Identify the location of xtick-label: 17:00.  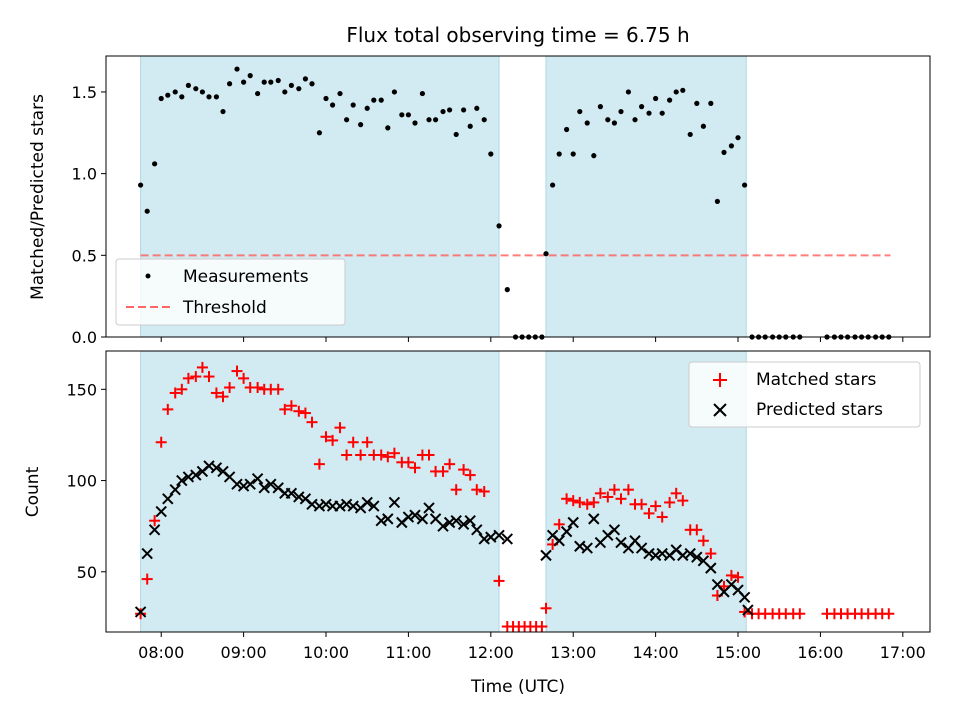
(903, 652).